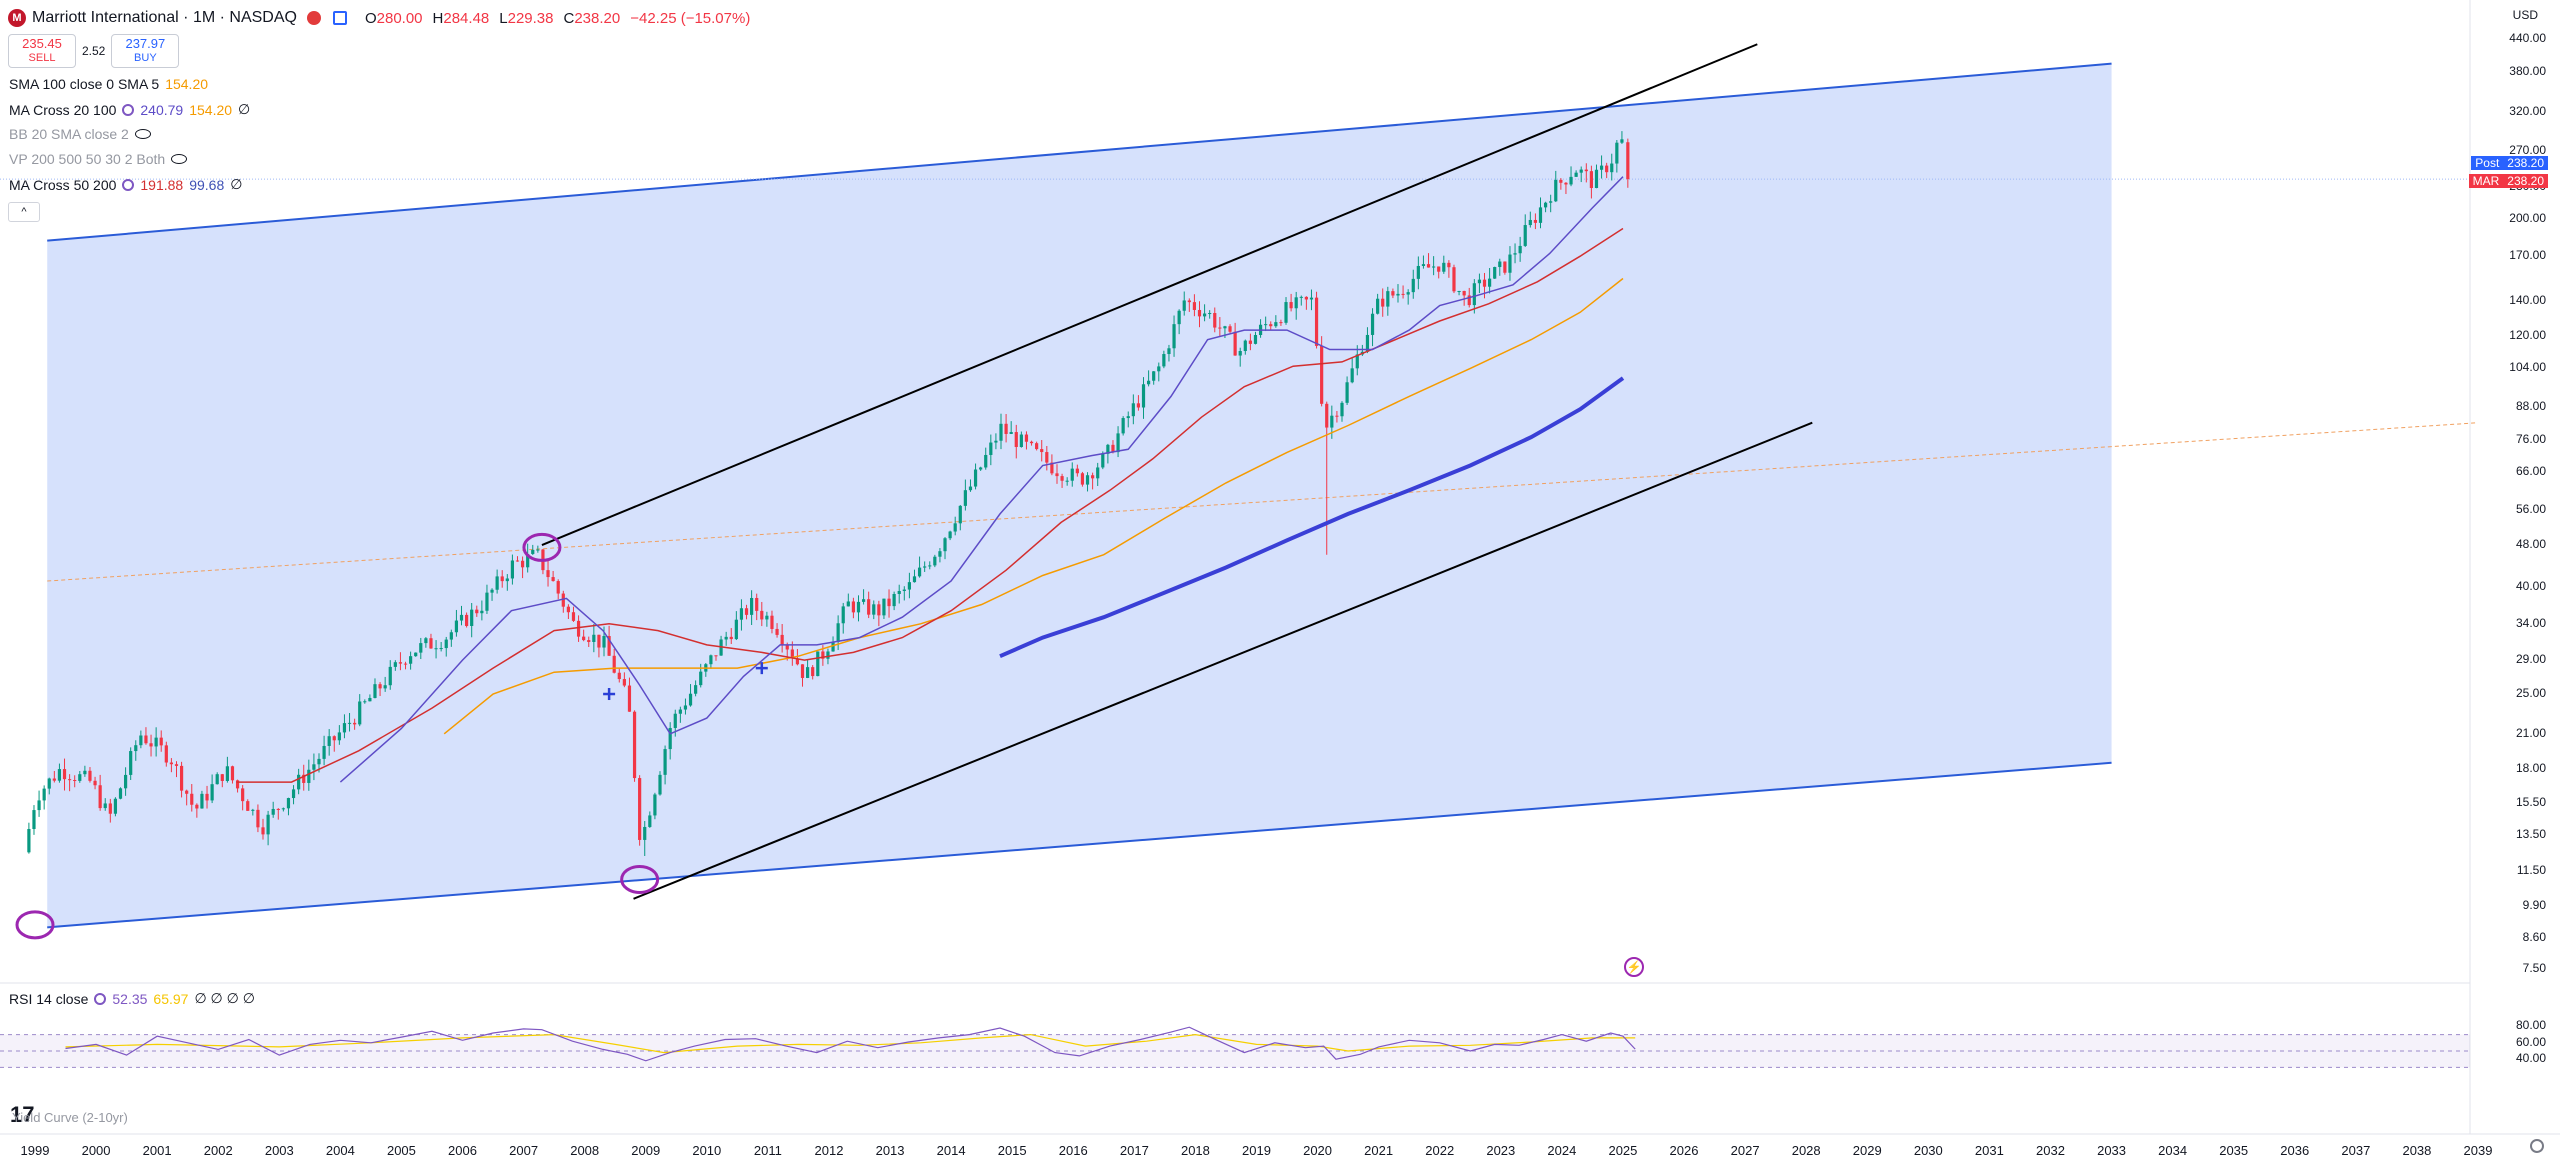  Describe the element at coordinates (129, 109) in the screenshot. I see `indicator-ma-cross-20-100: MA Cross 20 100 240.79 154.20 ∅` at that location.